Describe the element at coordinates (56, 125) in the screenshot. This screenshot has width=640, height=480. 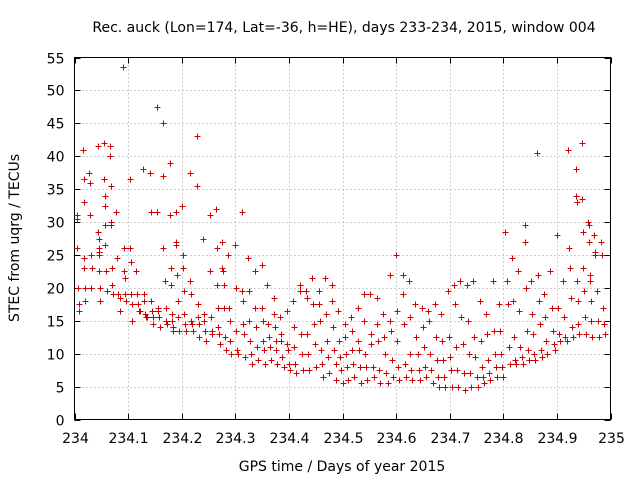
I see `y-tick-label: 45` at that location.